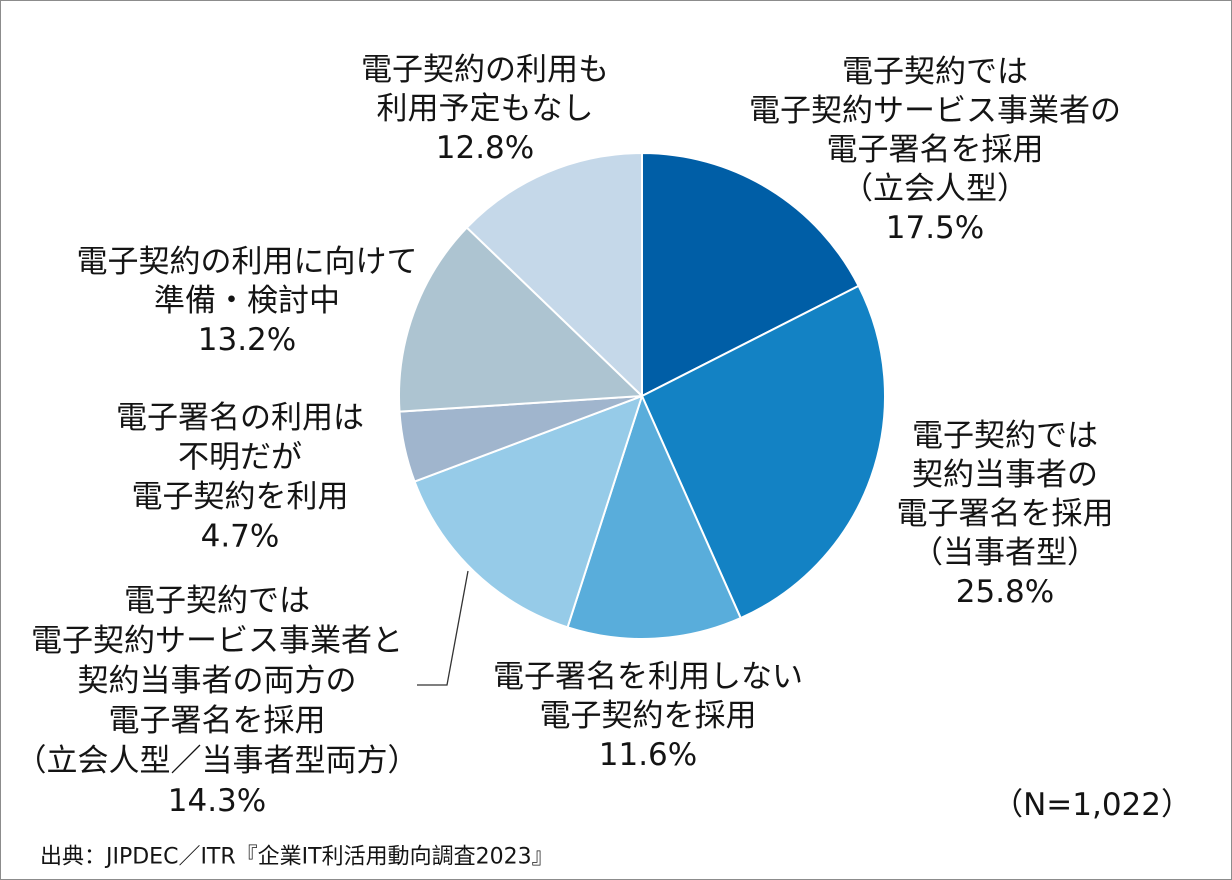  I want to click on source-note: 出典：JIPDEC／ITR『企業IT利活用動向調査2023』, so click(297, 857).